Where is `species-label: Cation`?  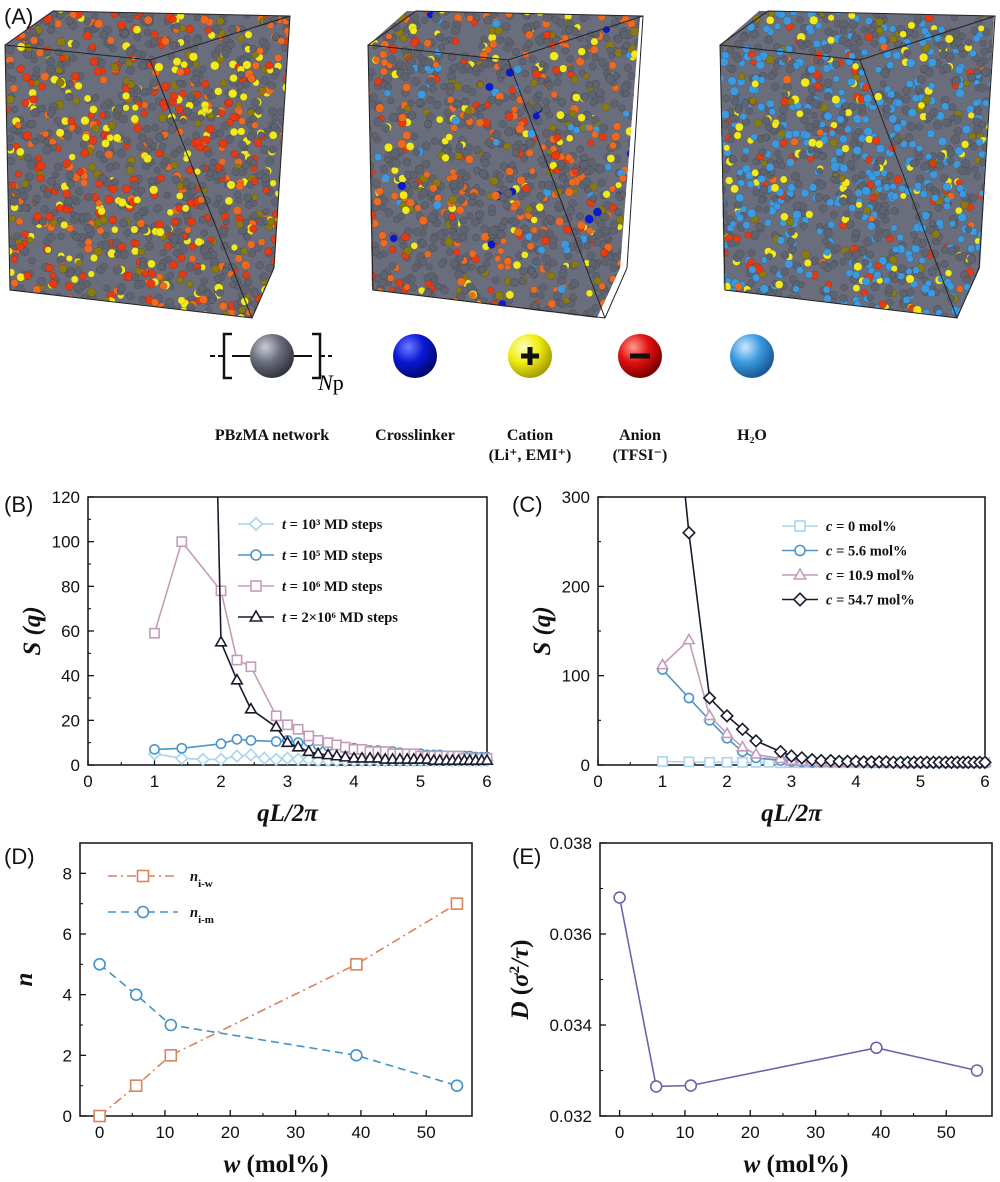 species-label: Cation is located at coordinates (530, 435).